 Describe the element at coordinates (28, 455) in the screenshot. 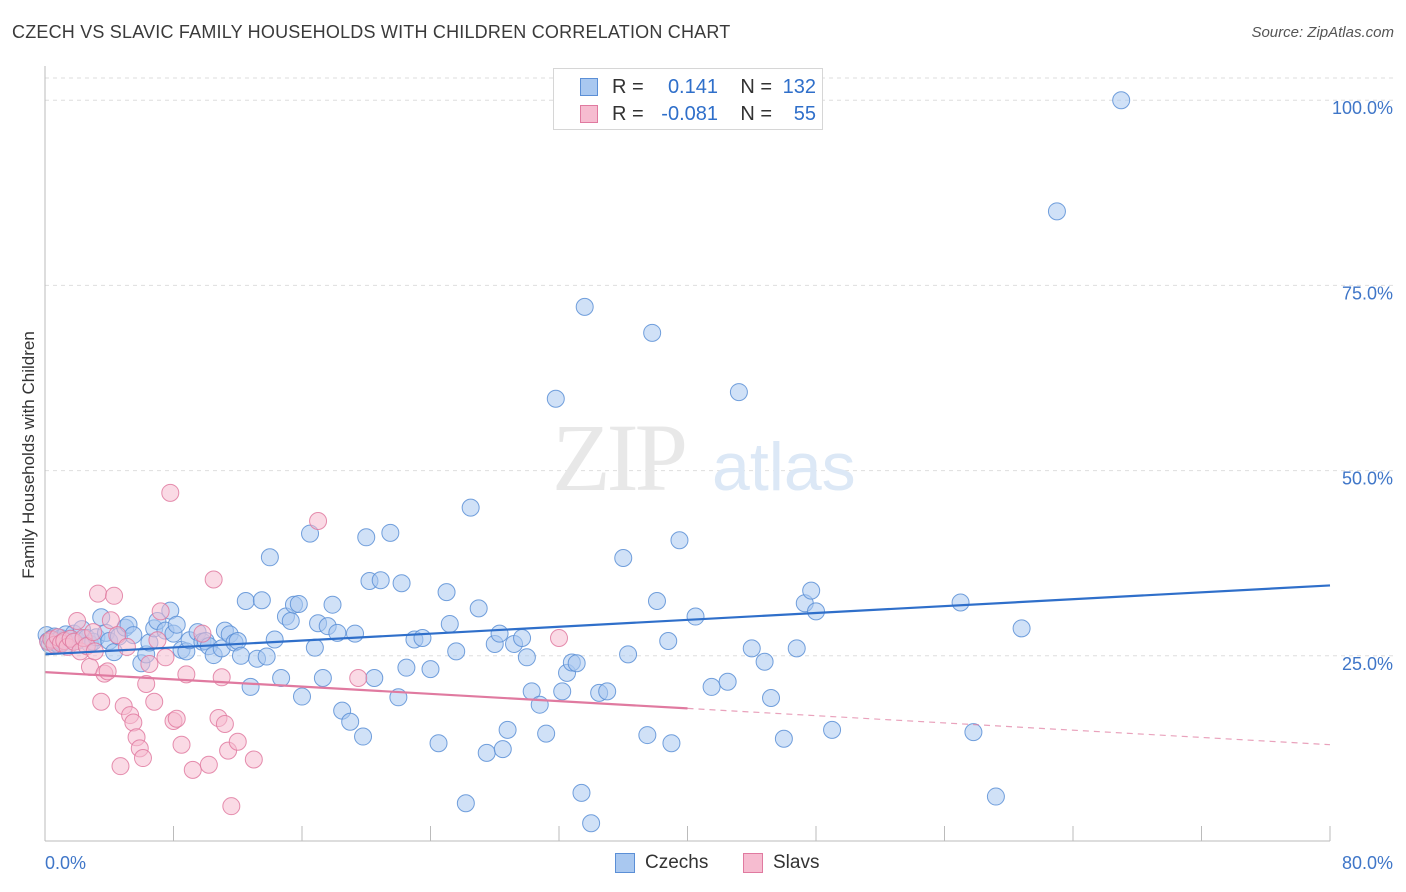

I see `y-axis-label: Family Households with Children` at that location.